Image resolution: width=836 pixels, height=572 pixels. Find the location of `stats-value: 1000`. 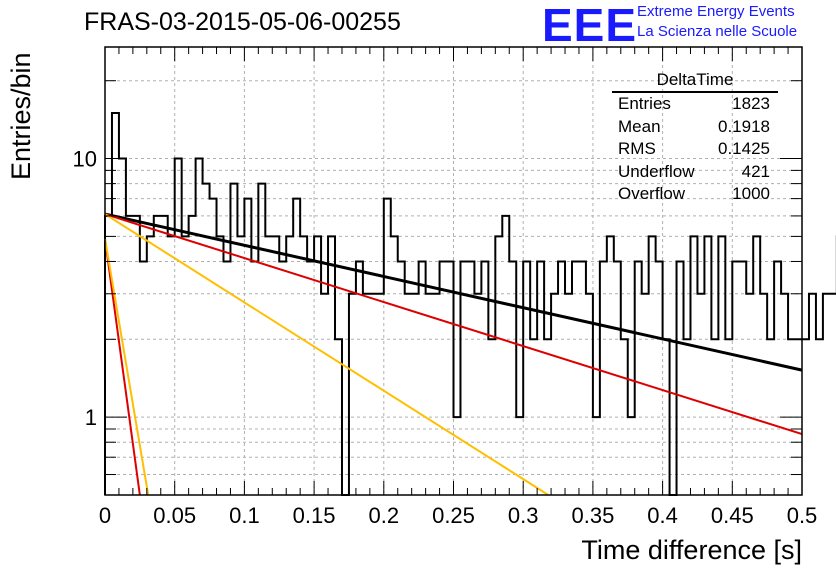

stats-value: 1000 is located at coordinates (751, 193).